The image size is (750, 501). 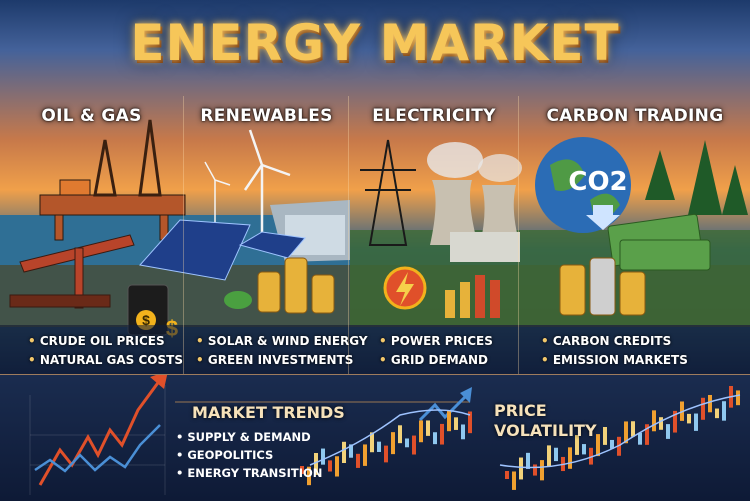 I want to click on bullet-item: NATURAL GAS COSTS, so click(x=105, y=360).